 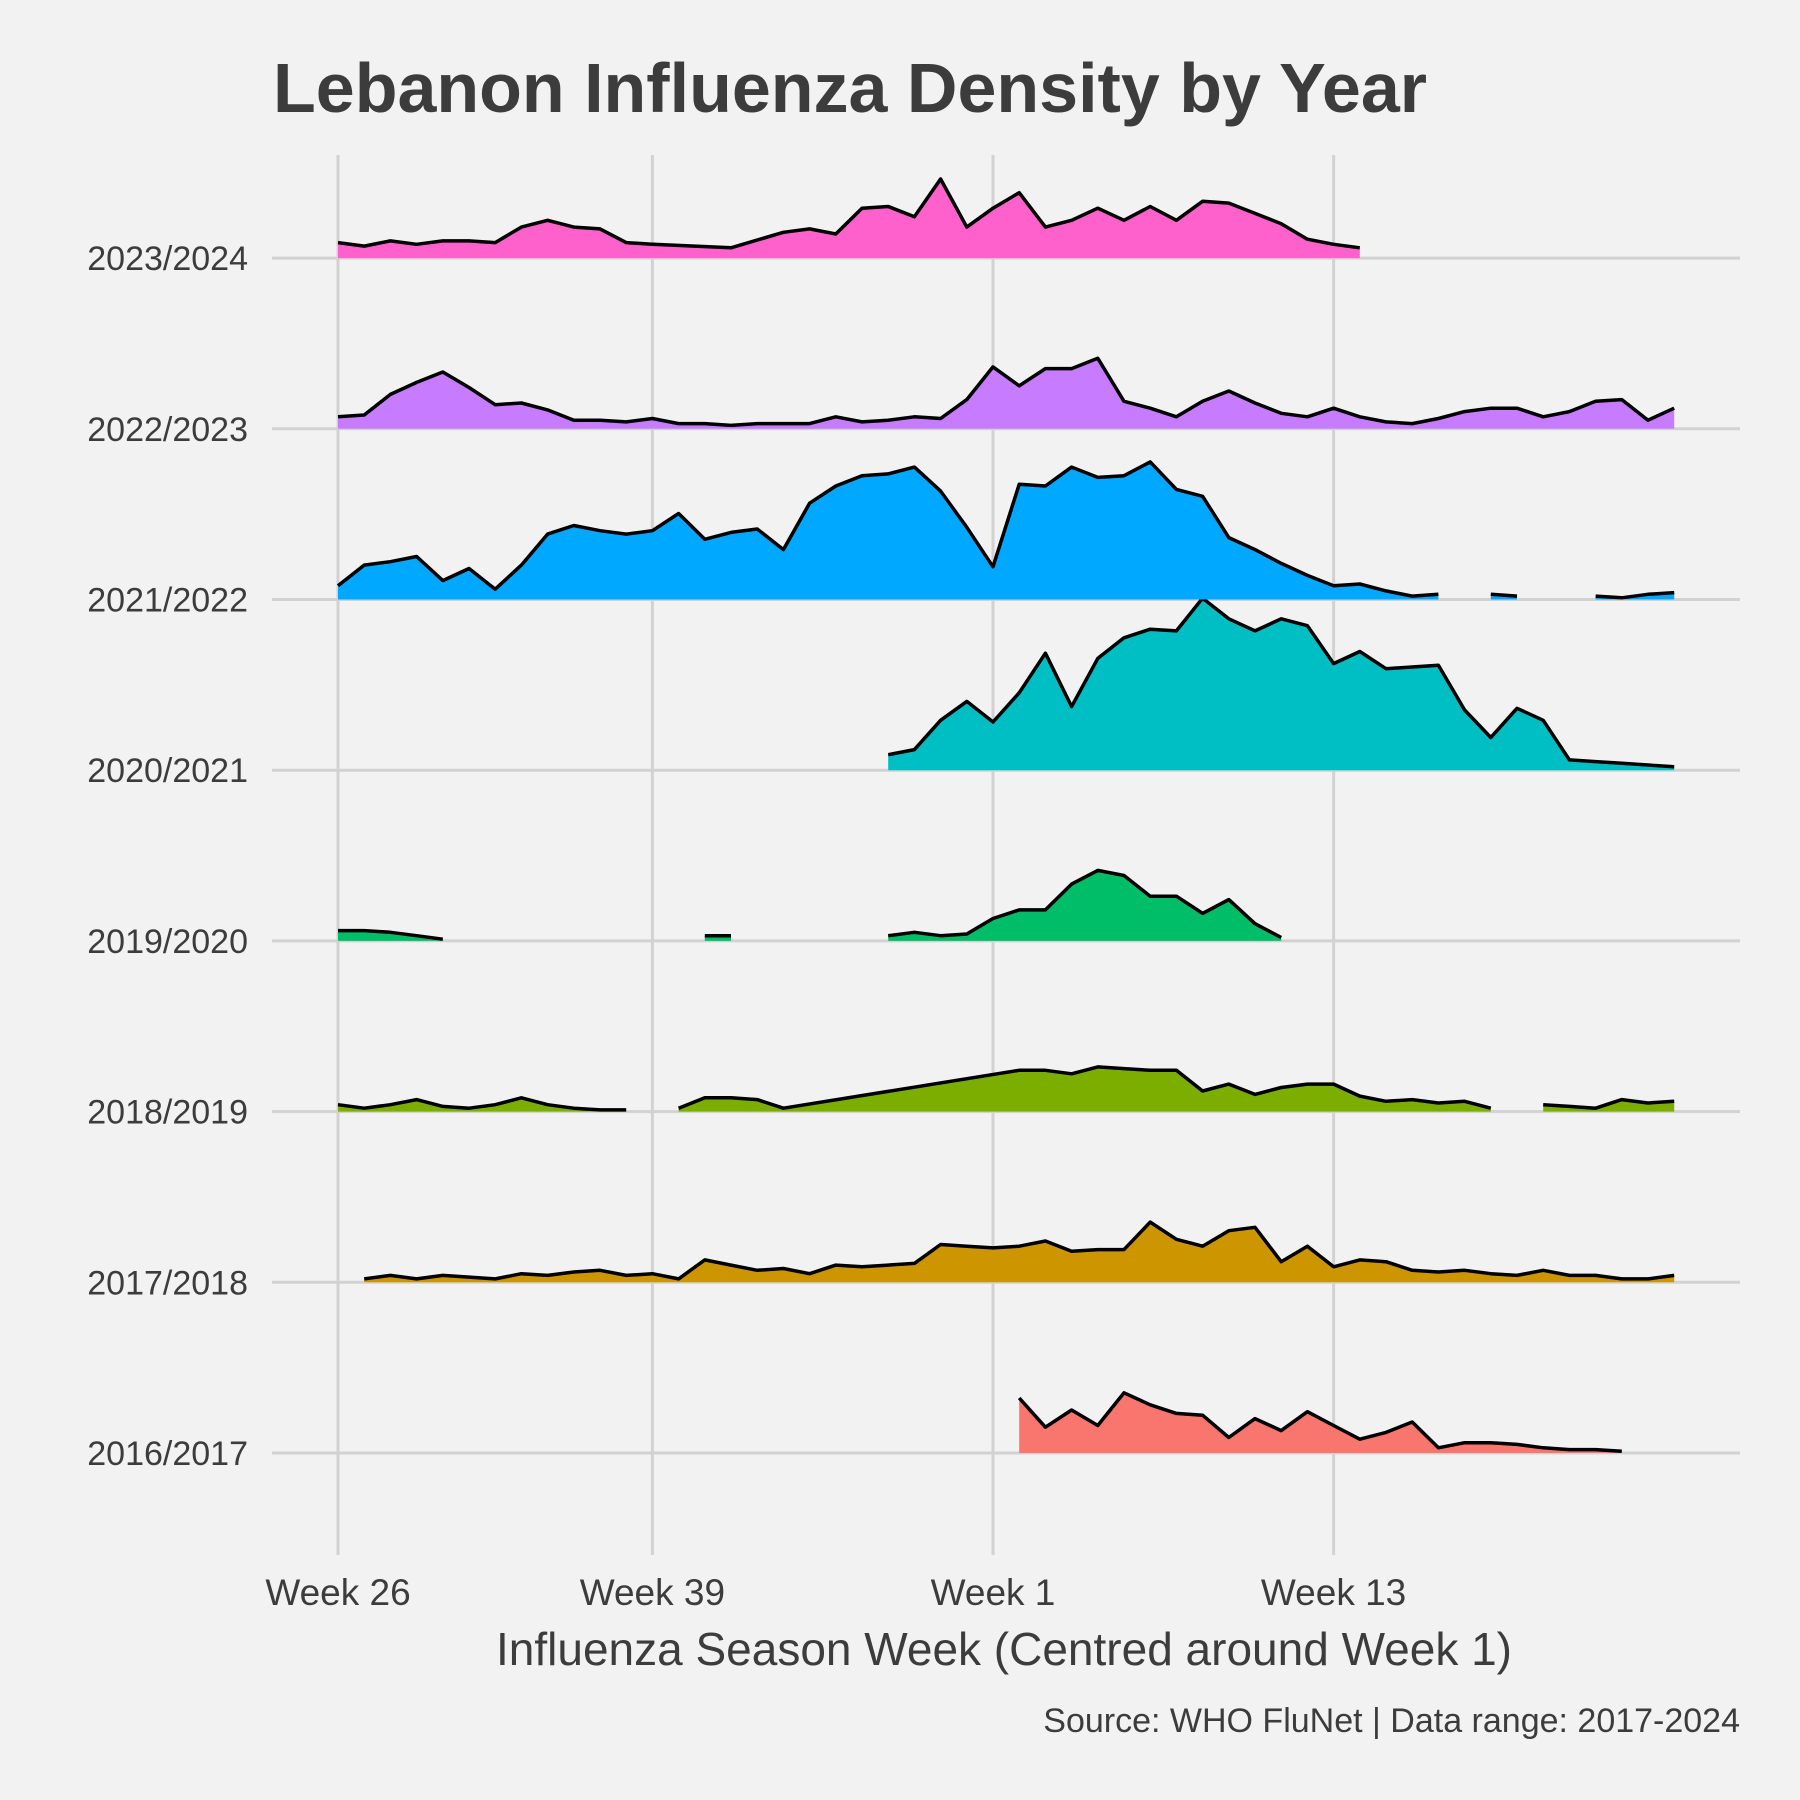 I want to click on y-label: 2021/2022, so click(x=167, y=601).